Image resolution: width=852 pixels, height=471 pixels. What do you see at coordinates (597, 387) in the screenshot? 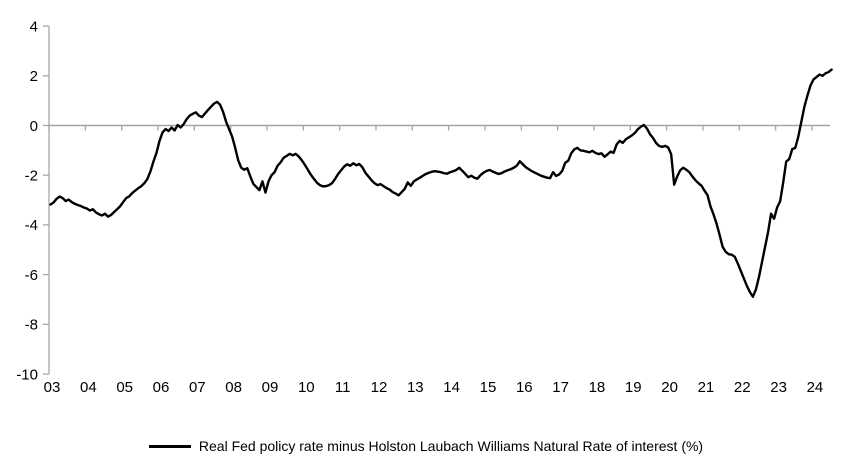
I see `x-tick-label: 18` at bounding box center [597, 387].